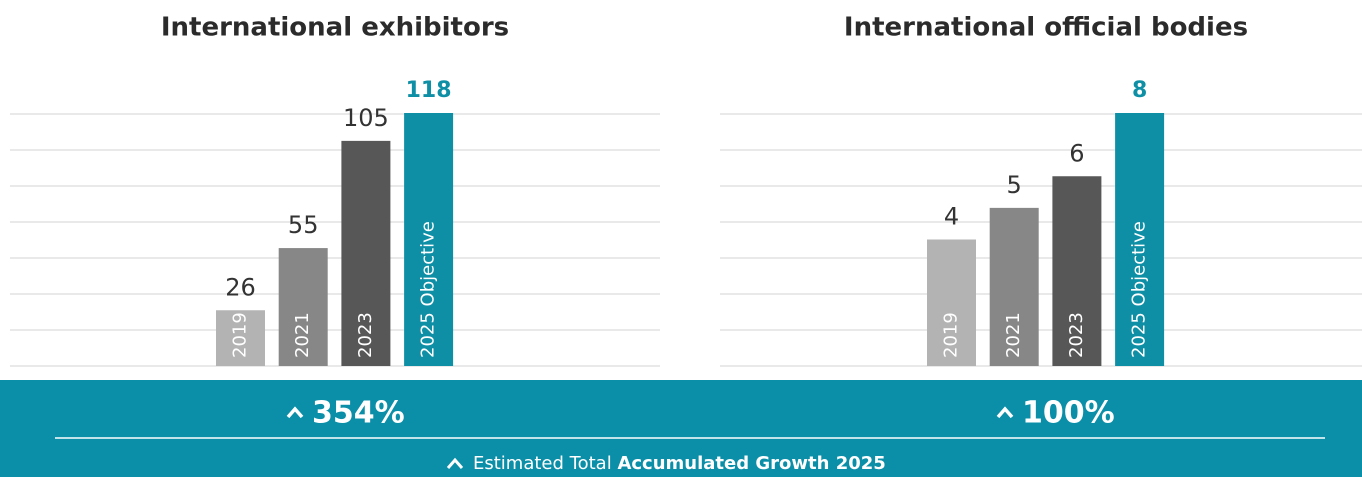  I want to click on value-label: 4, so click(951, 217).